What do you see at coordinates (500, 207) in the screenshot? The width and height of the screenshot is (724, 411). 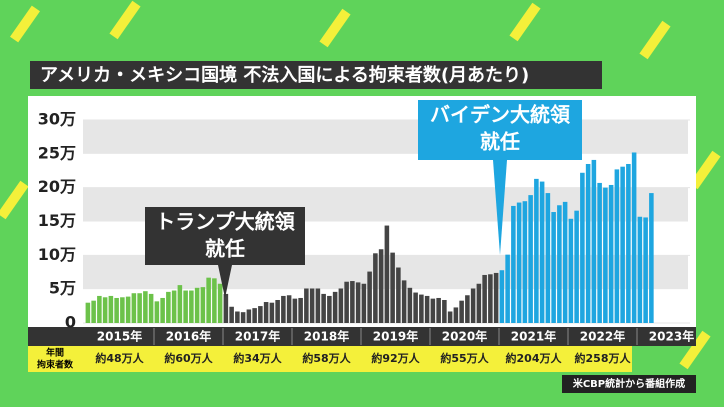 I see `annotation-arrow` at bounding box center [500, 207].